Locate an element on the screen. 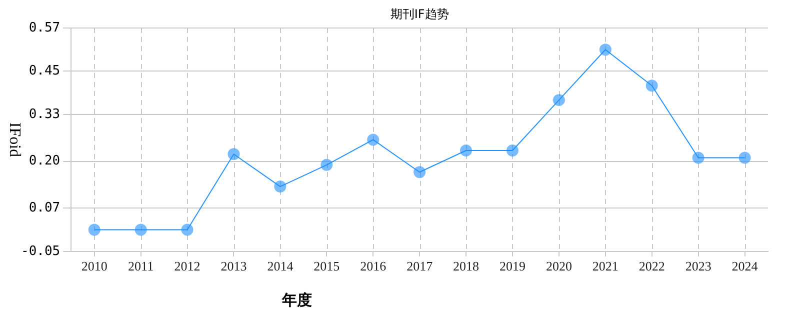 This screenshot has height=330, width=790. x-tick-label: 2024 is located at coordinates (745, 266).